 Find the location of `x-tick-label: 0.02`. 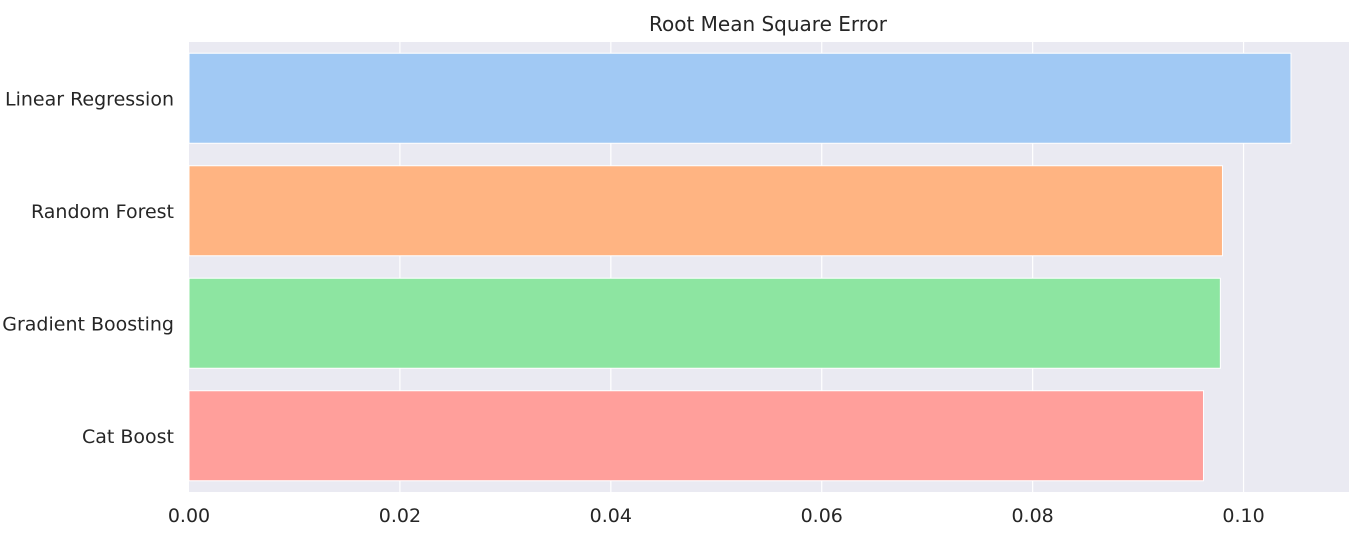

x-tick-label: 0.02 is located at coordinates (400, 516).